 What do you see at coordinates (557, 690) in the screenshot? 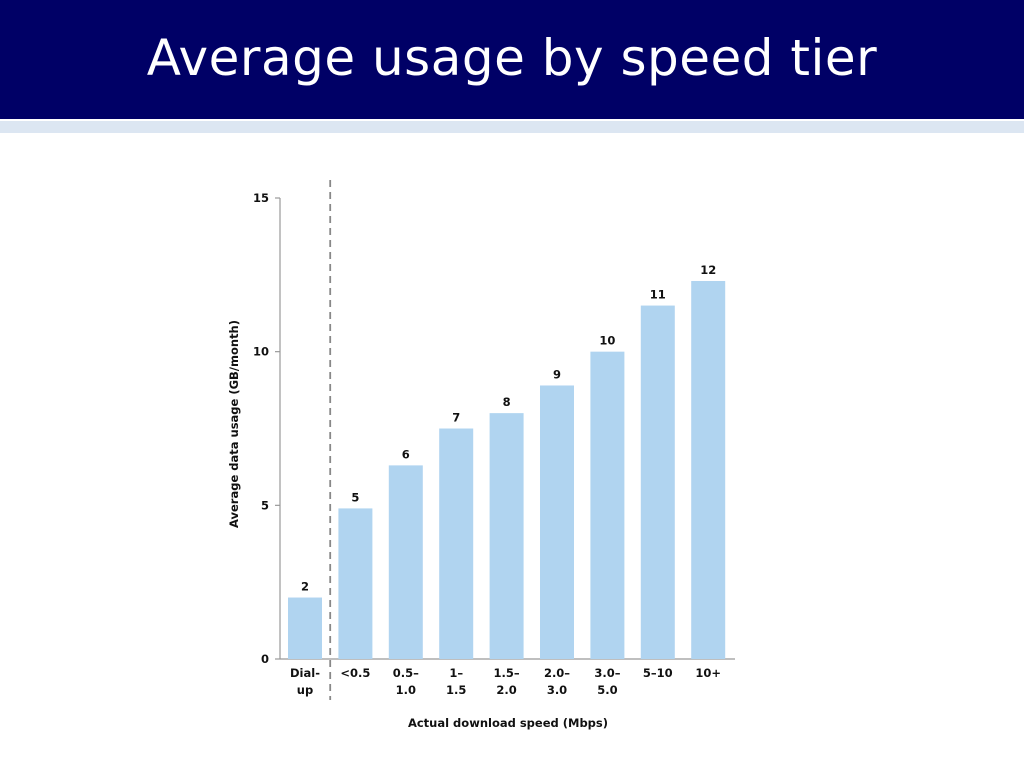
I see `category-label: 3.0` at bounding box center [557, 690].